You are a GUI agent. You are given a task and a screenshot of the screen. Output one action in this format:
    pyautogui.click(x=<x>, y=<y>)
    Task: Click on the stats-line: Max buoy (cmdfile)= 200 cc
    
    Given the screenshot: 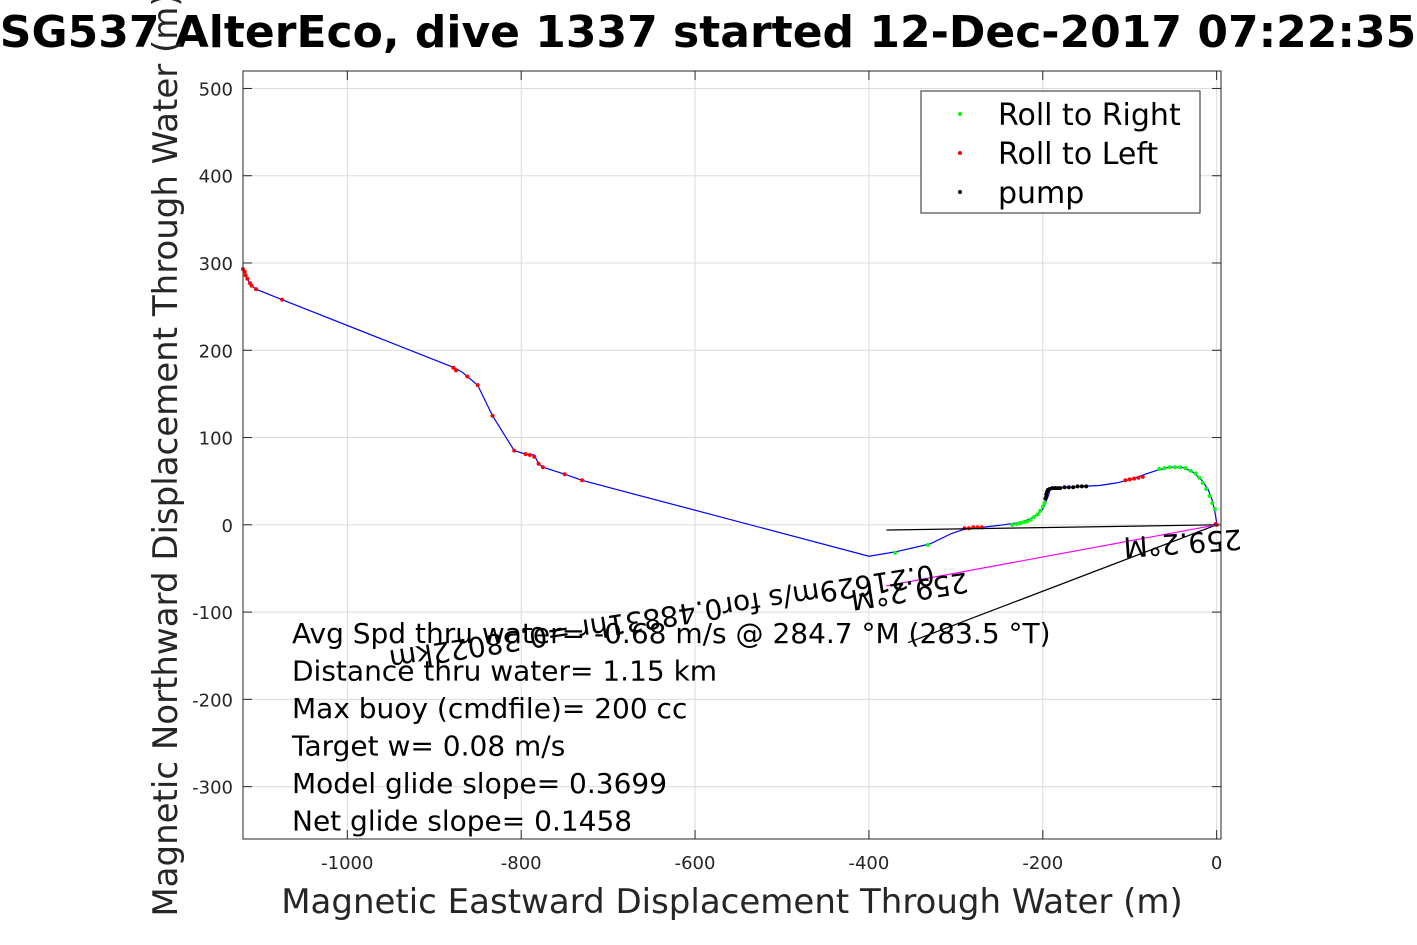 What is the action you would take?
    pyautogui.click(x=489, y=708)
    